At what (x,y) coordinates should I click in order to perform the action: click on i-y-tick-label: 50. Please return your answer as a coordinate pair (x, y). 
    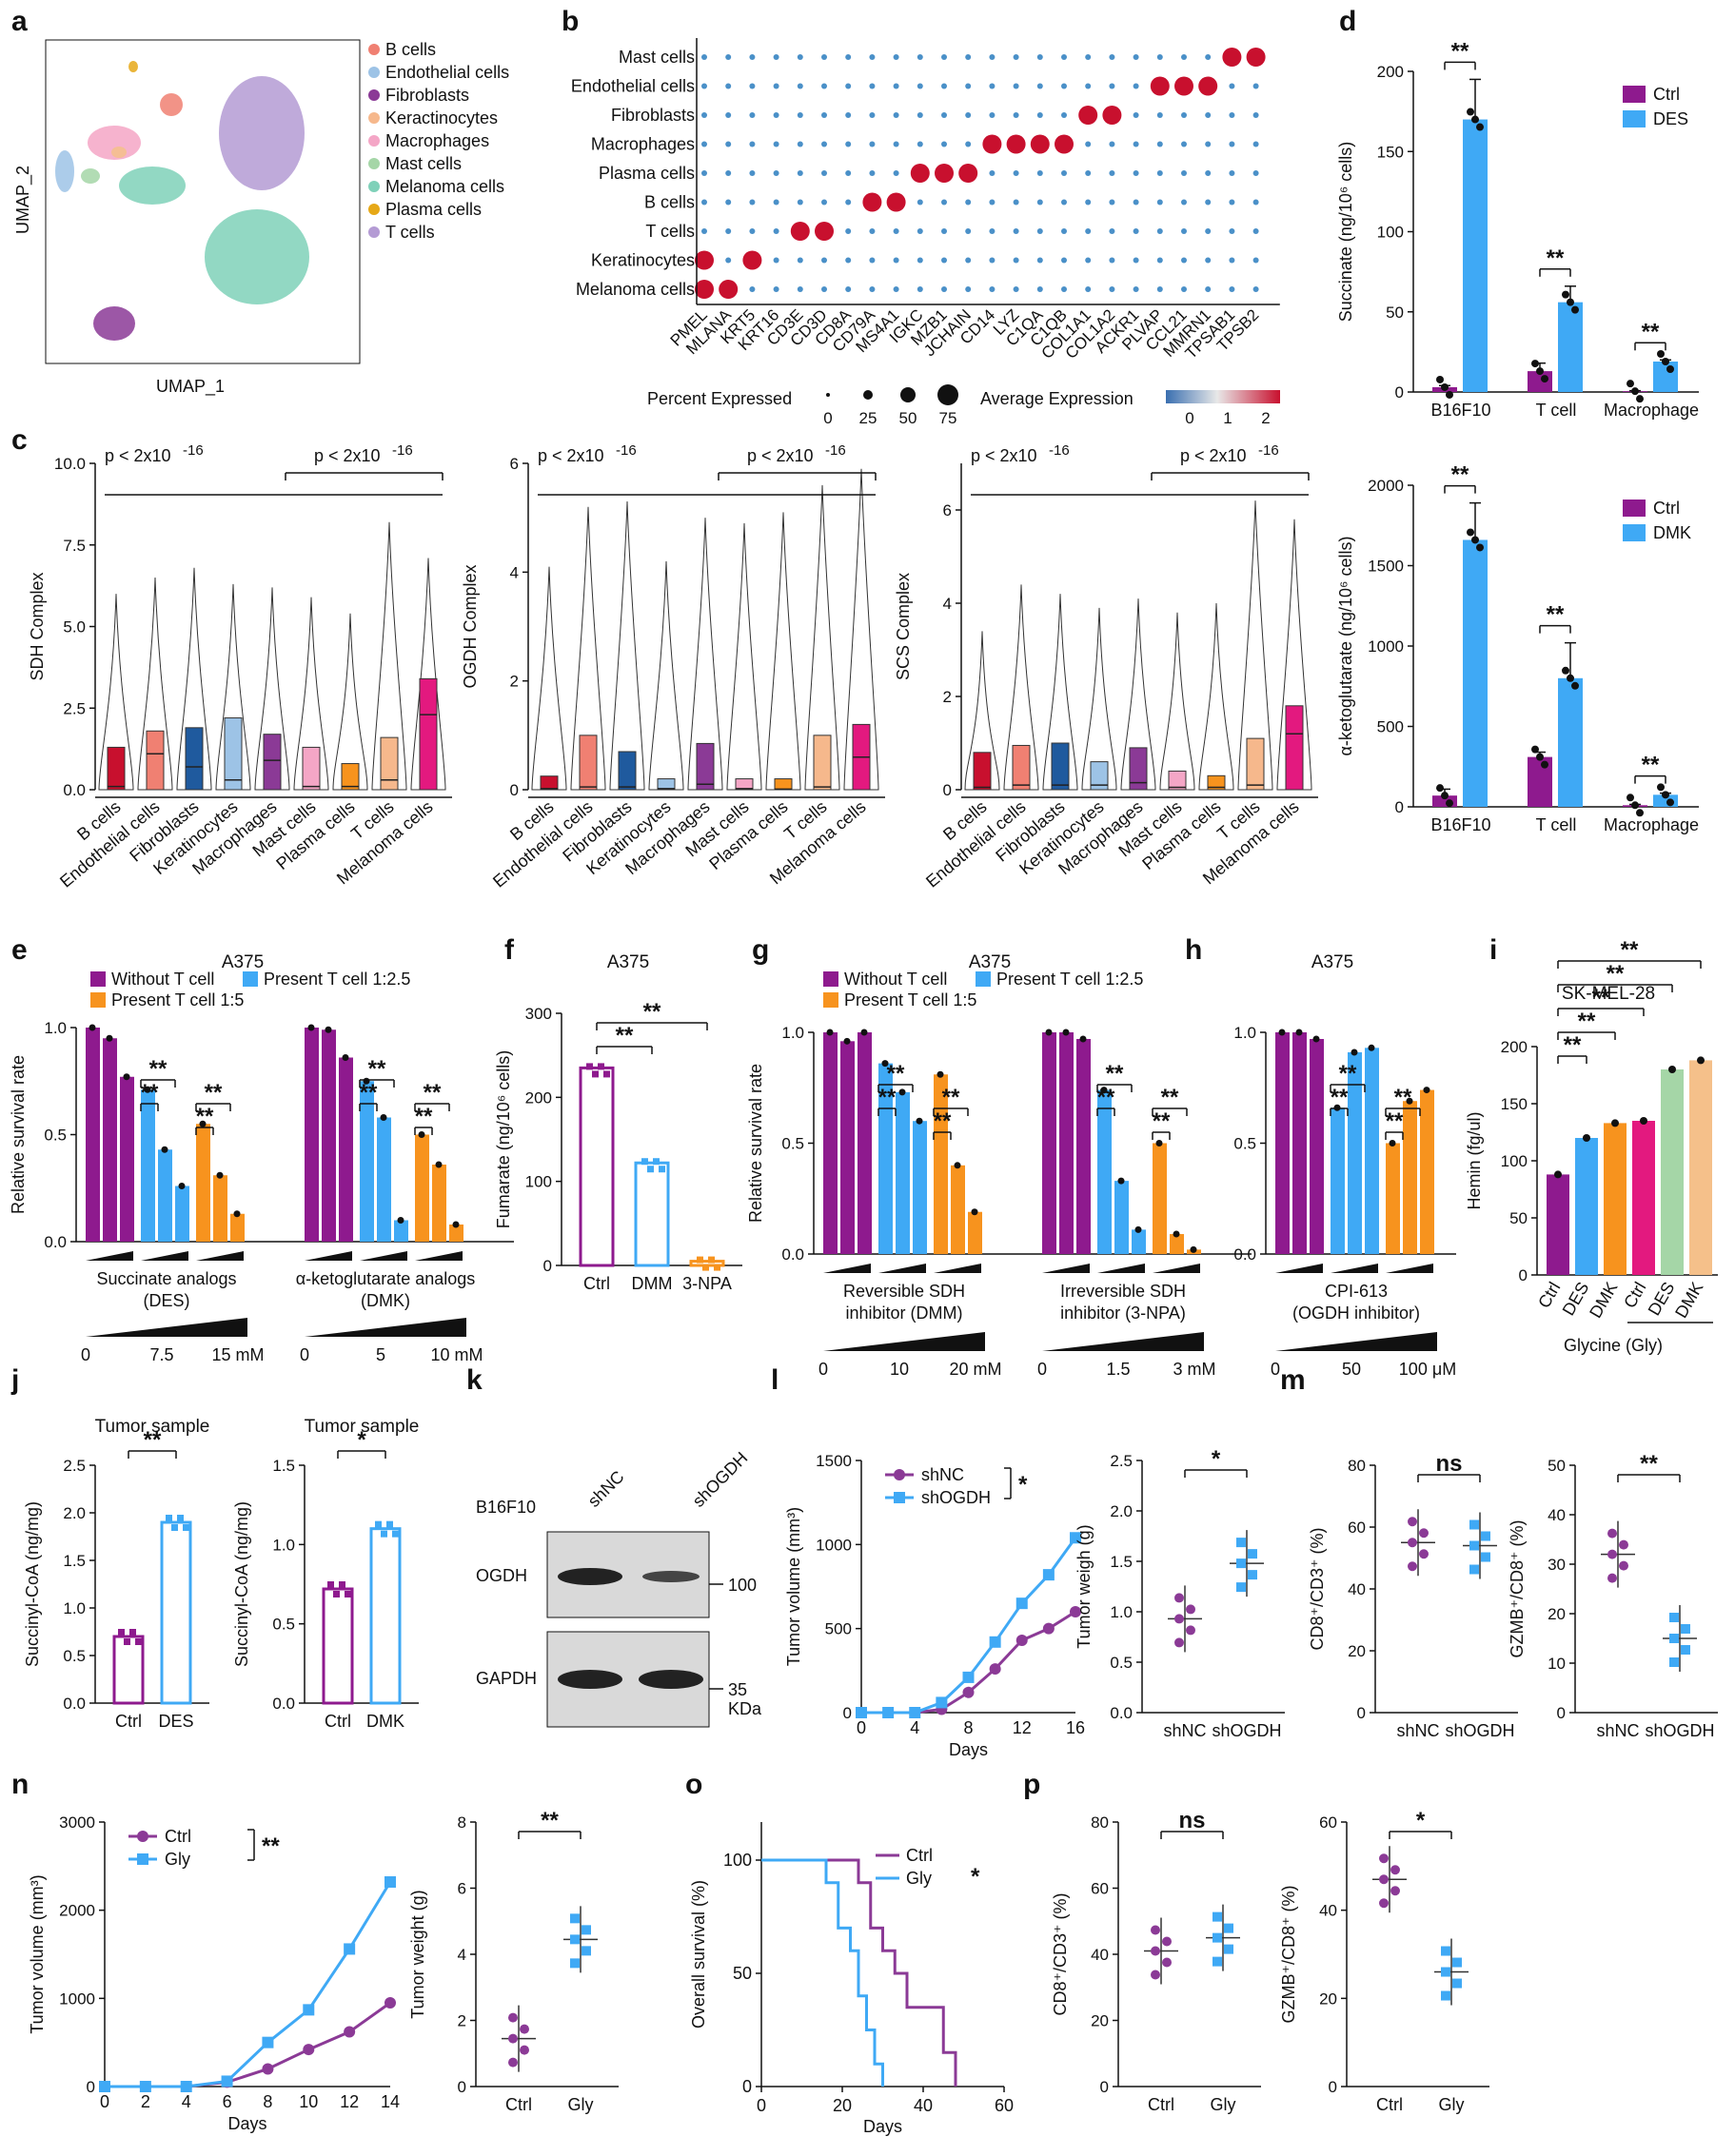
    Looking at the image, I should click on (1518, 1218).